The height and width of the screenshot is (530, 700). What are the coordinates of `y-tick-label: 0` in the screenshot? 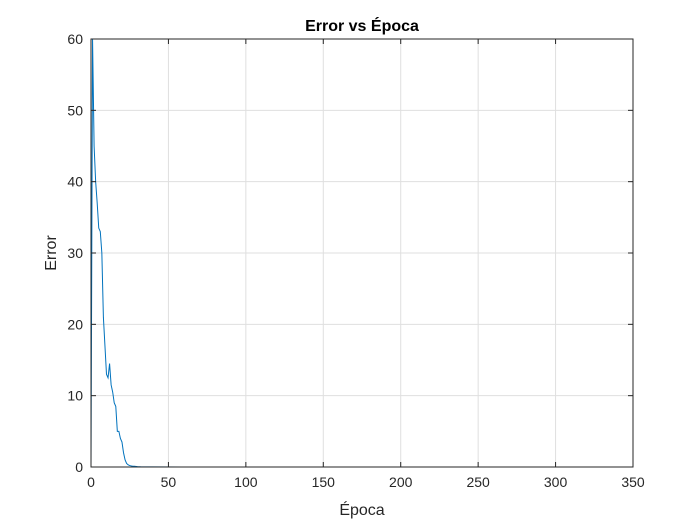 It's located at (79, 467).